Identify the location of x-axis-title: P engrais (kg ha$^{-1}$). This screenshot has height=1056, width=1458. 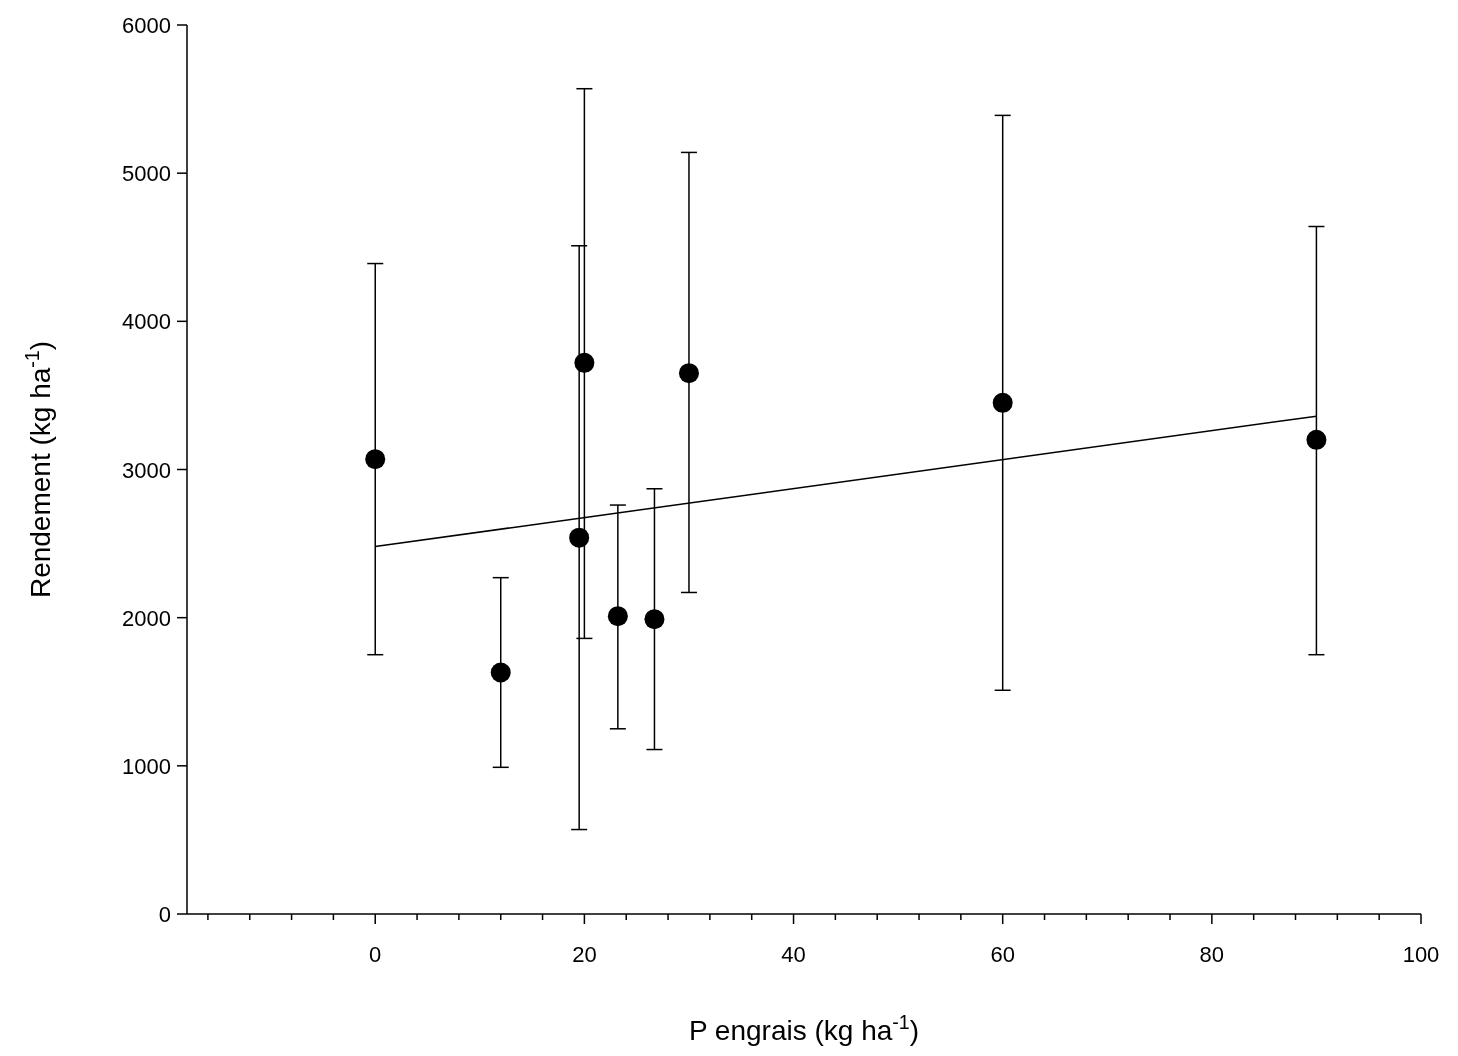
(804, 1028).